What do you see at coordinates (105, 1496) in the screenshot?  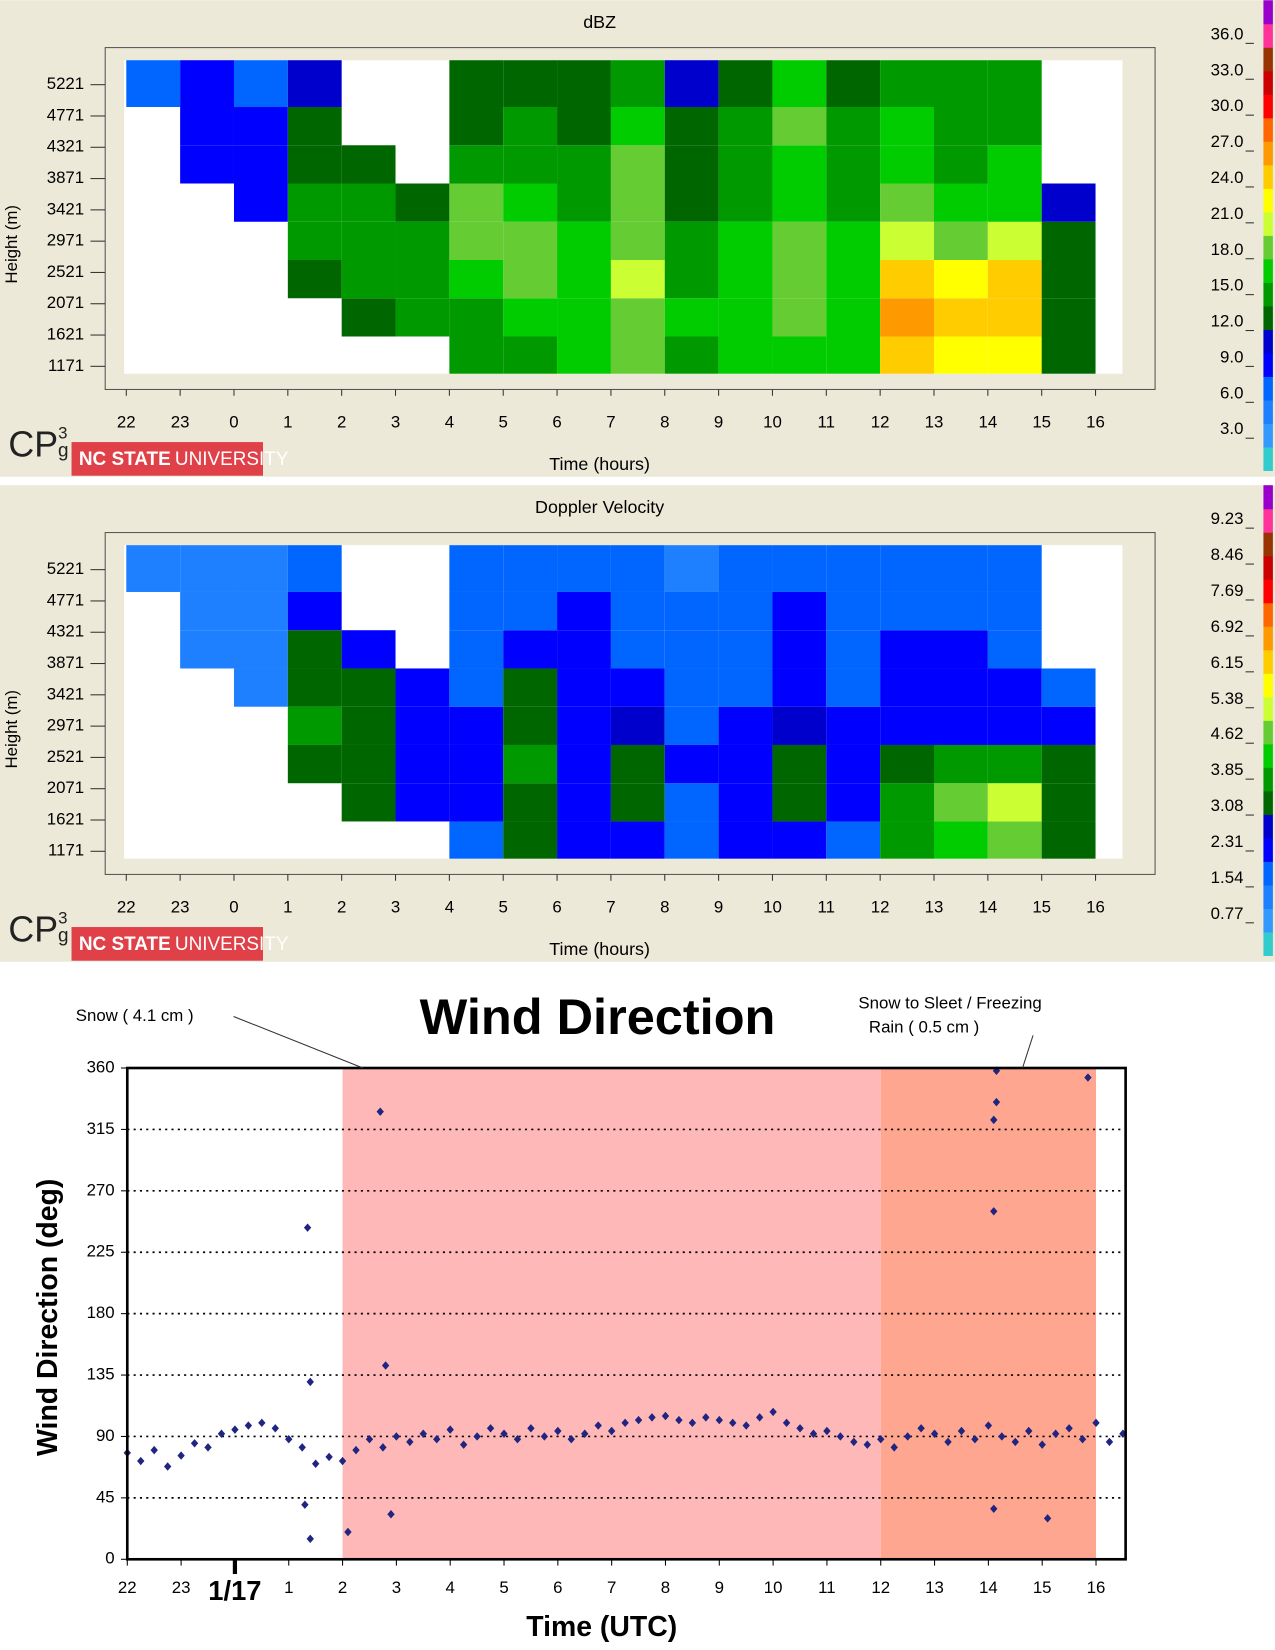 I see `y-tick-label: 45` at bounding box center [105, 1496].